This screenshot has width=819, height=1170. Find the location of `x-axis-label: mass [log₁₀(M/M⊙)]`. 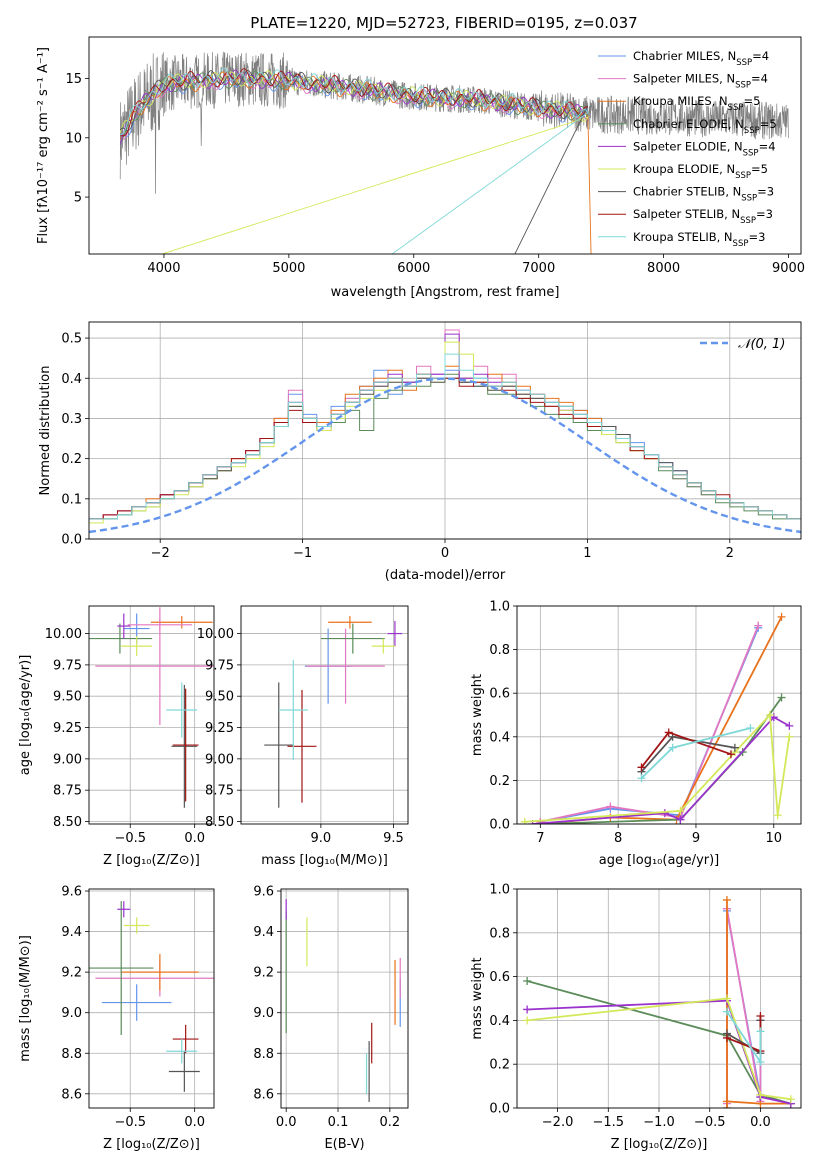

x-axis-label: mass [log₁₀(M/M⊙)] is located at coordinates (324, 860).